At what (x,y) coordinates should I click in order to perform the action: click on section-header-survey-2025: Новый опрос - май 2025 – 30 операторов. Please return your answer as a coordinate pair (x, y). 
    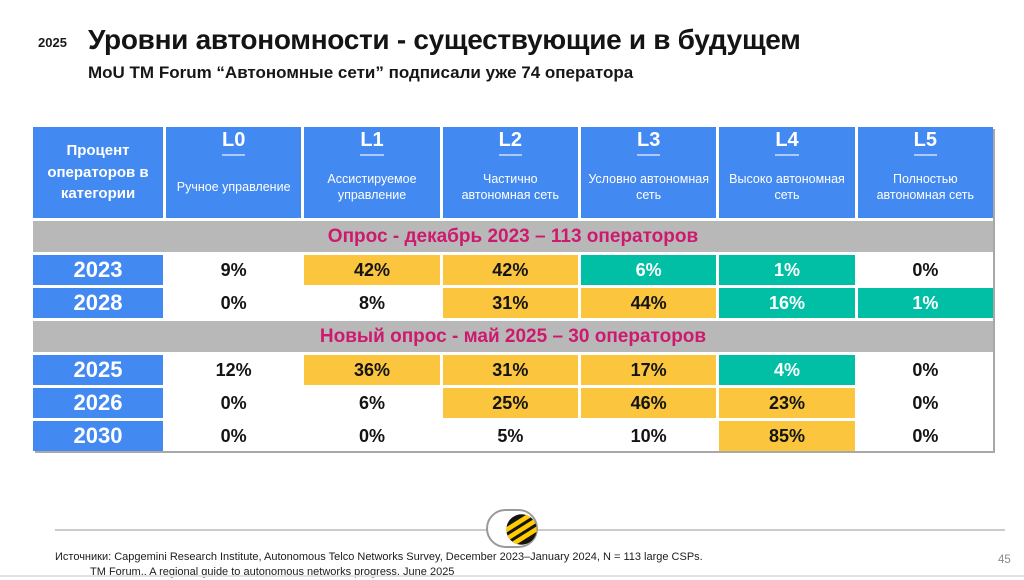
    Looking at the image, I should click on (513, 336).